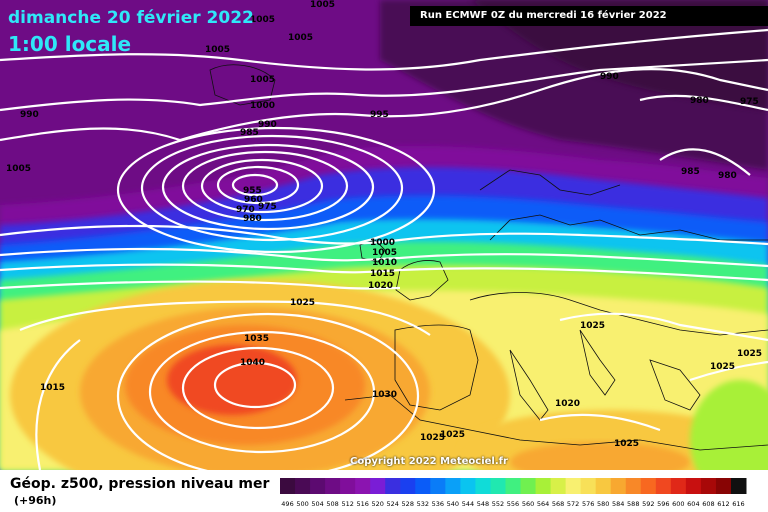 Image resolution: width=768 pixels, height=512 pixels. I want to click on scale-label: 516, so click(362, 504).